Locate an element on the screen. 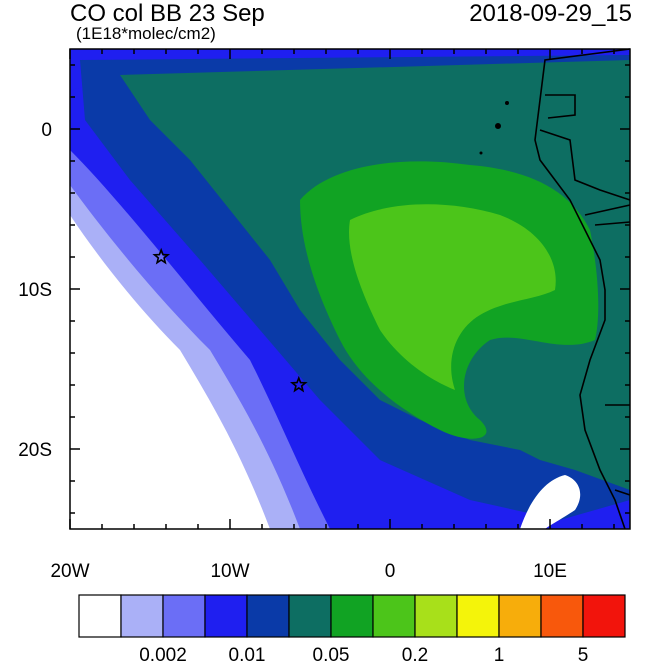 The height and width of the screenshot is (667, 650). colorbar-label: 0.01 is located at coordinates (247, 655).